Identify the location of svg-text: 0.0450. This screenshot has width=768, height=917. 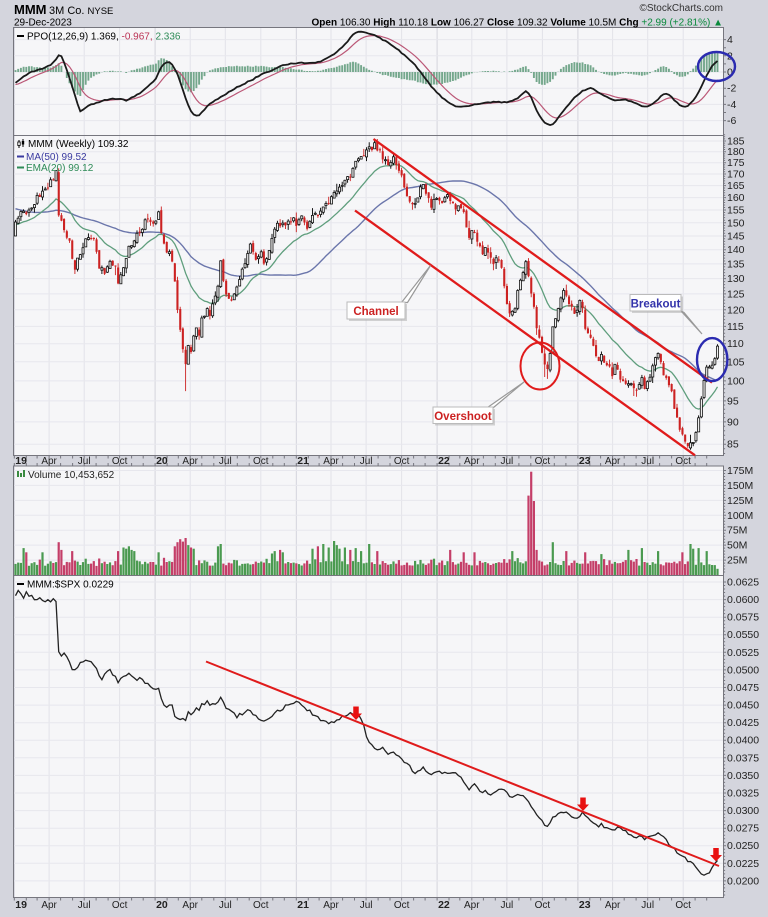
(743, 706).